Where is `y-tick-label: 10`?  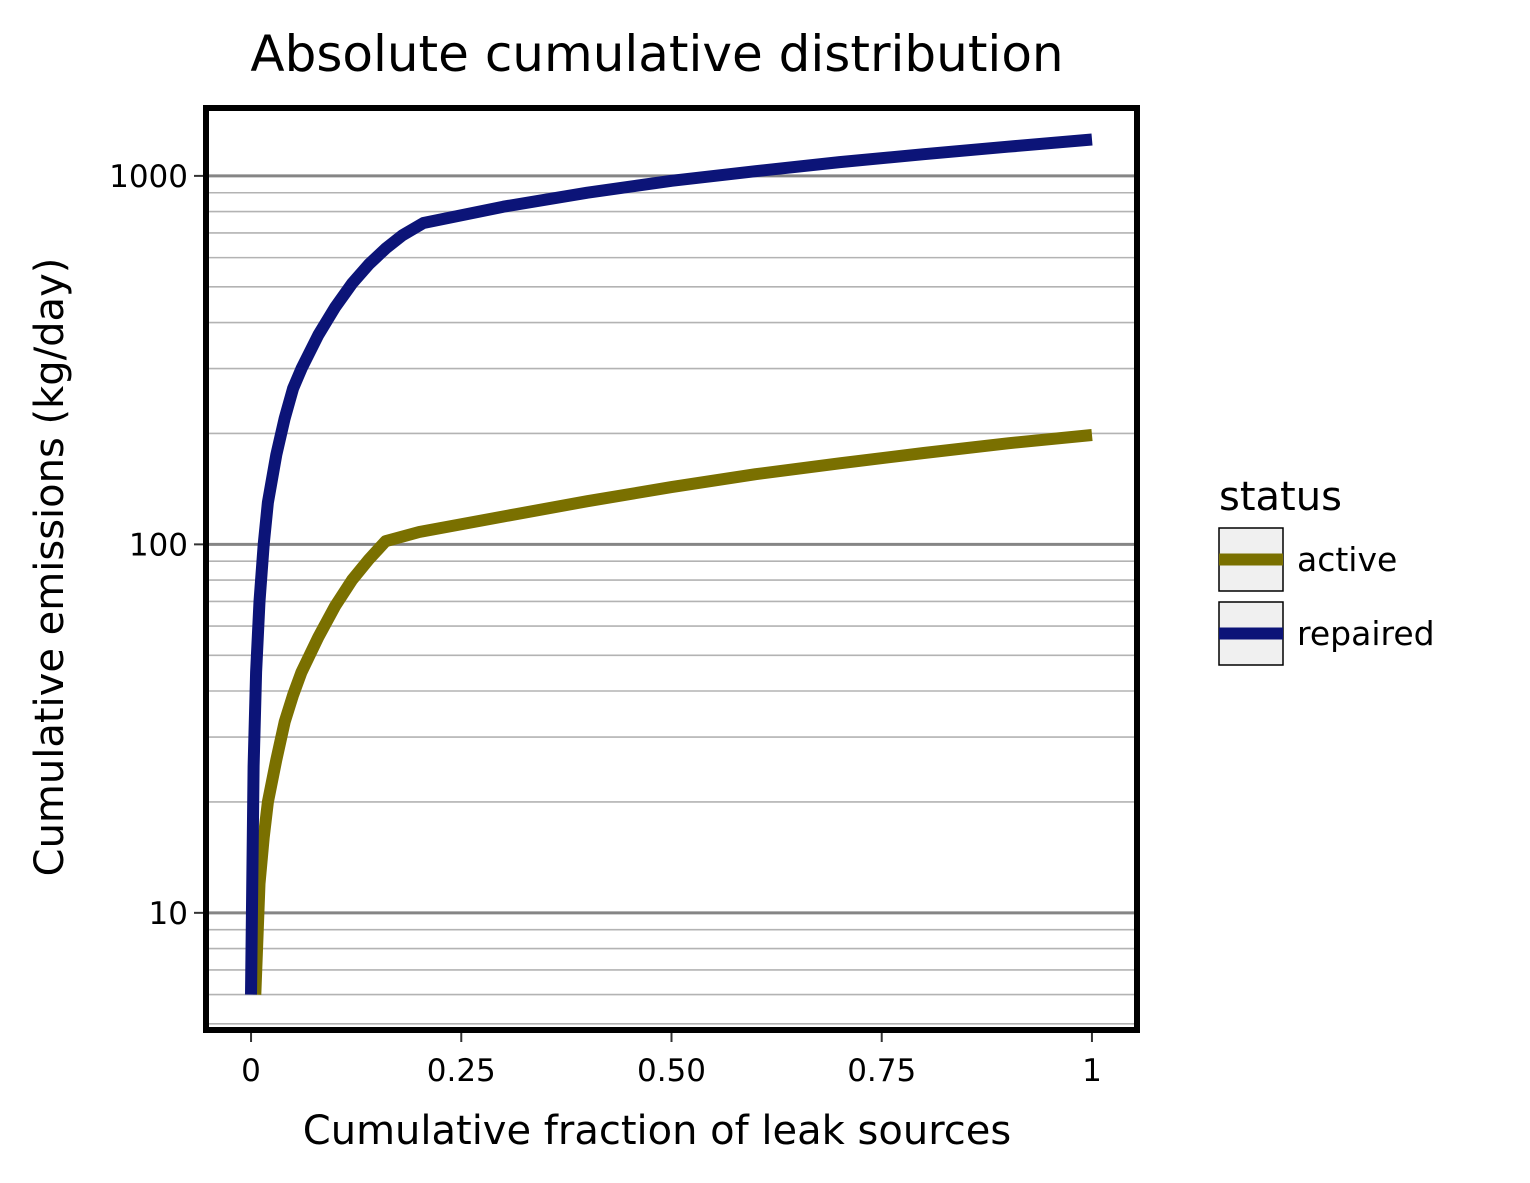
y-tick-label: 10 is located at coordinates (168, 914).